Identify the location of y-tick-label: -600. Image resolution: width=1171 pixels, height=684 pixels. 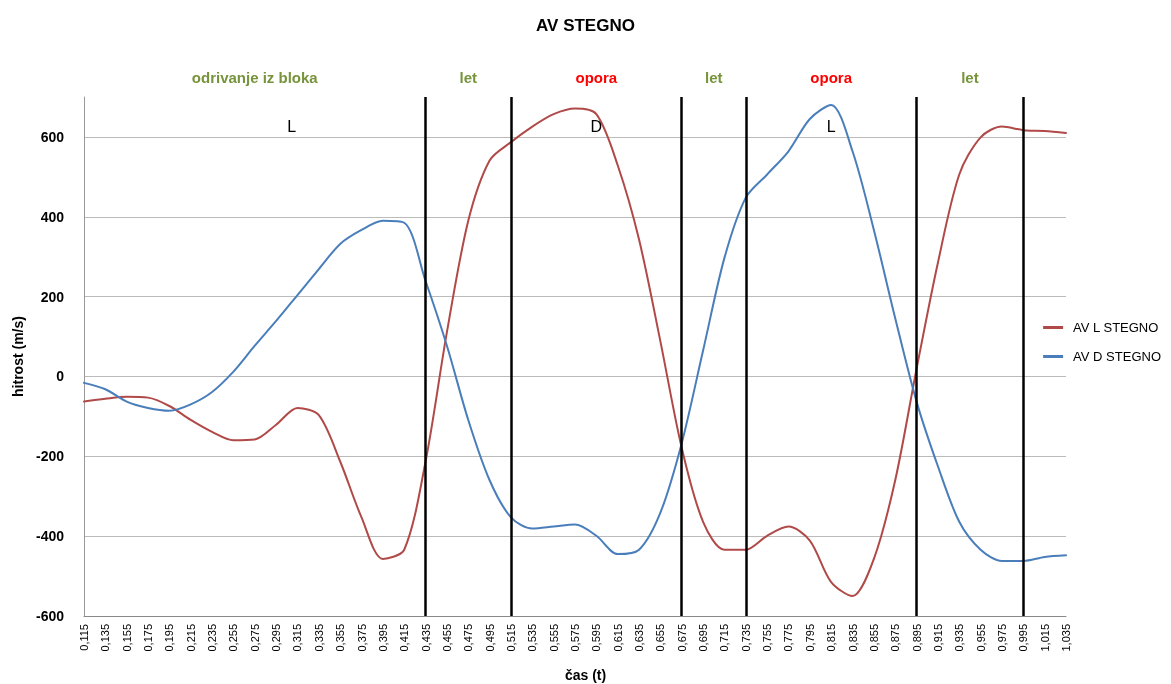
(50, 616).